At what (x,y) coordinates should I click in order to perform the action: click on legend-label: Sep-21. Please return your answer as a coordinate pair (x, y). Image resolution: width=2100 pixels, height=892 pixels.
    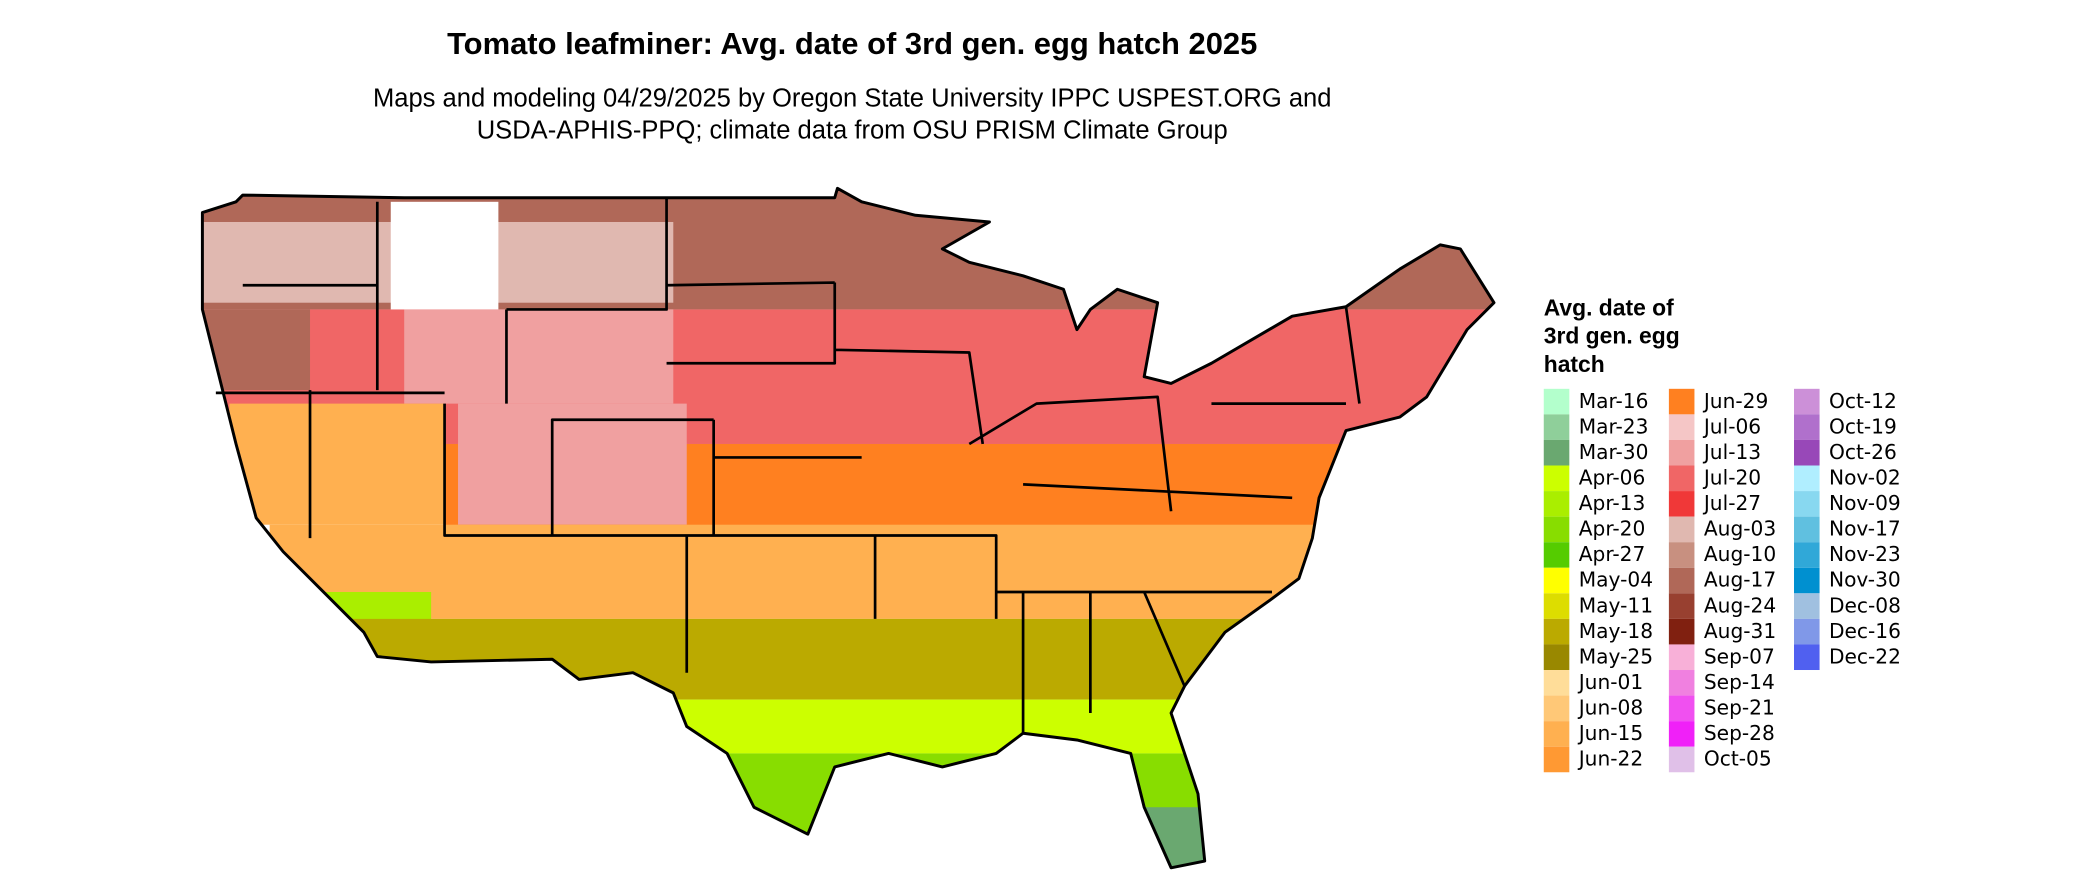
    Looking at the image, I should click on (1739, 708).